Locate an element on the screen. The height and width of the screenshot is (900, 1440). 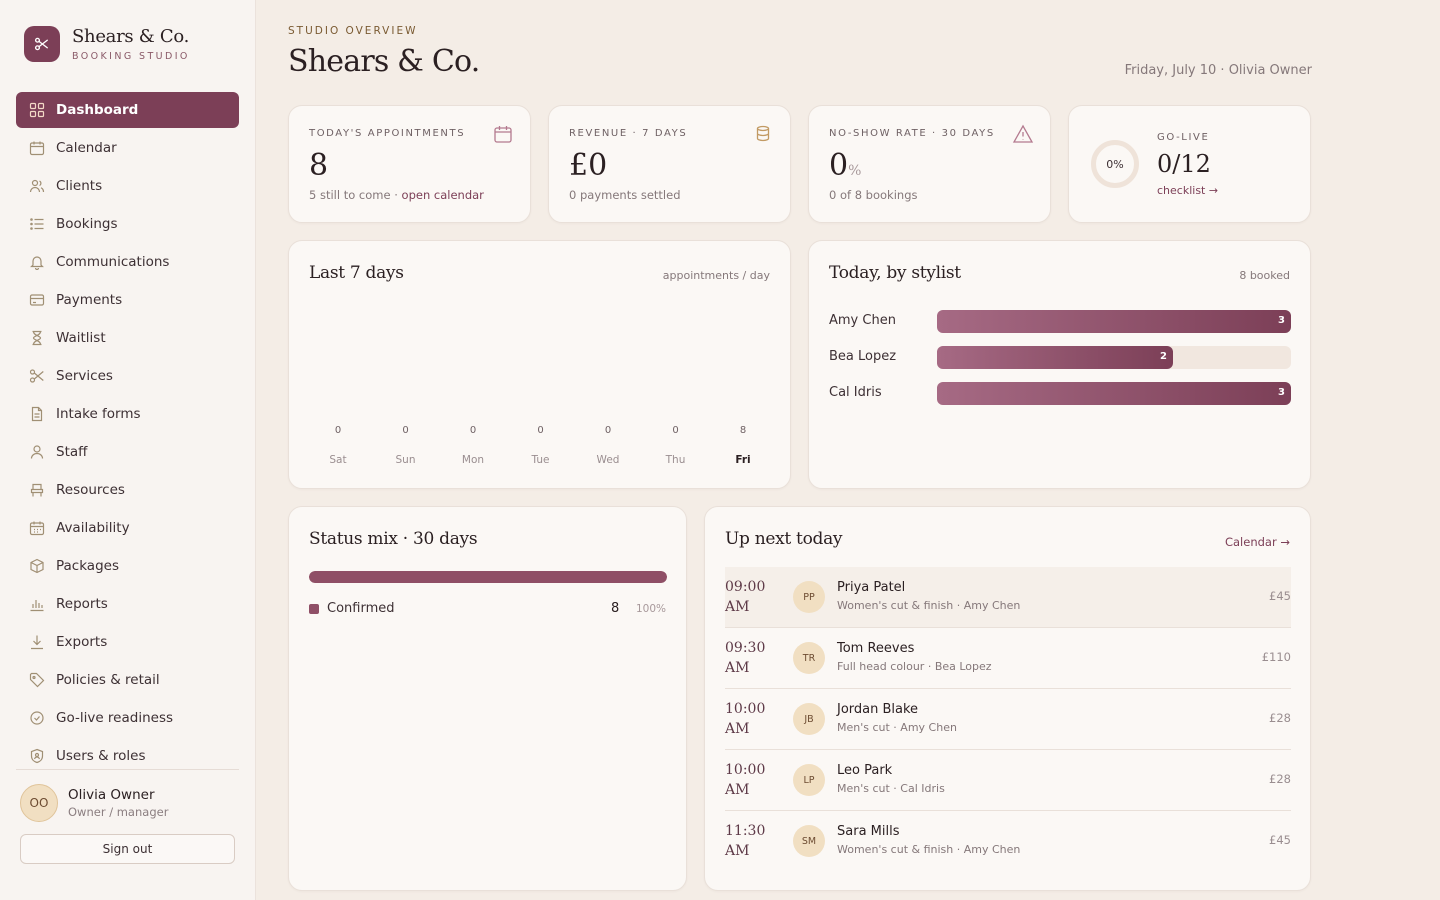
client-name: Priya Patel is located at coordinates (871, 587).